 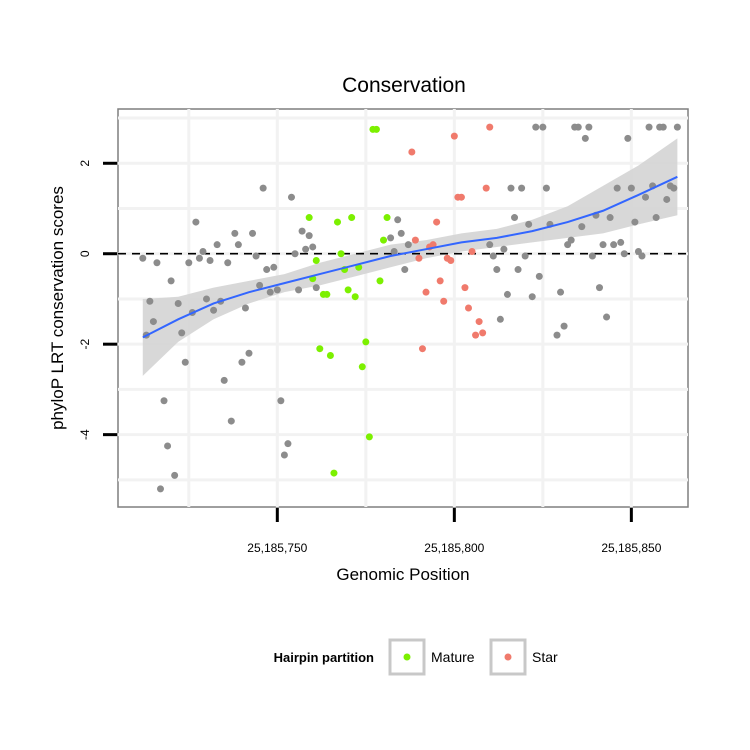 What do you see at coordinates (416, 657) in the screenshot?
I see `legend: Hairpin partition Mature Star` at bounding box center [416, 657].